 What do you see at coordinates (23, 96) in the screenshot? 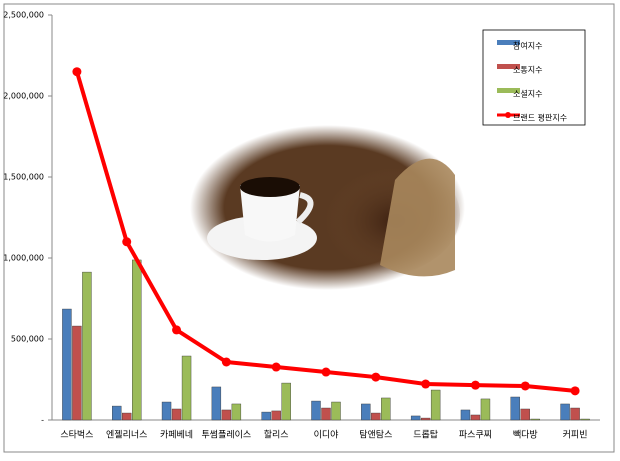
I see `y-tick-label: 2,000,000` at bounding box center [23, 96].